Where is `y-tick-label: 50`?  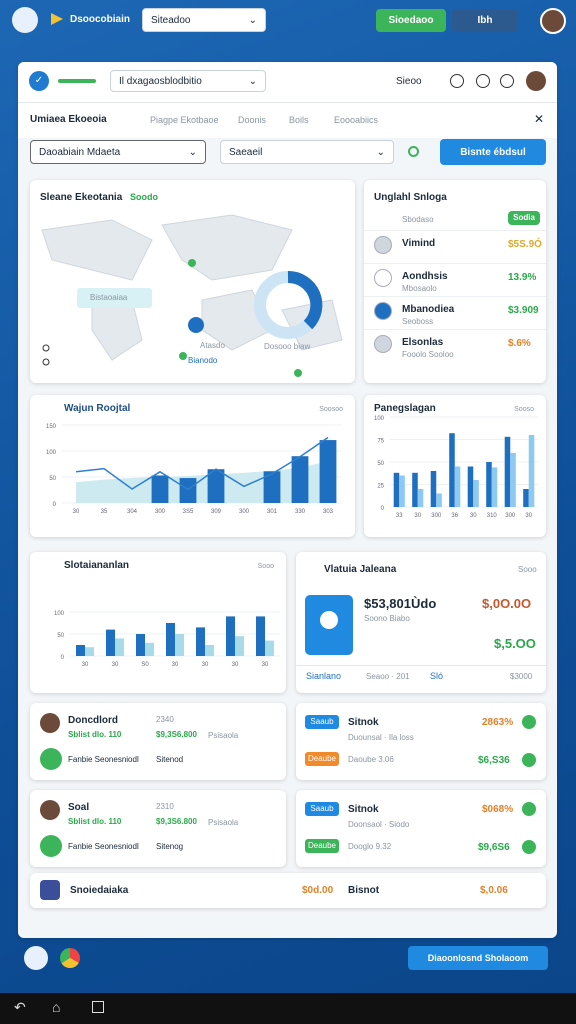 y-tick-label: 50 is located at coordinates (52, 479).